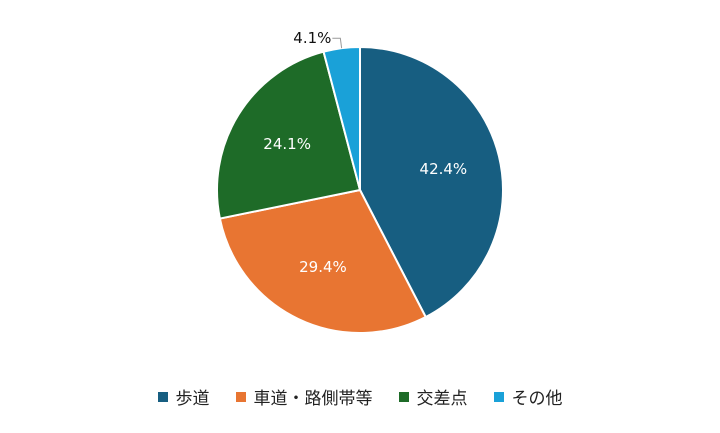  What do you see at coordinates (337, 43) in the screenshot?
I see `leader-line` at bounding box center [337, 43].